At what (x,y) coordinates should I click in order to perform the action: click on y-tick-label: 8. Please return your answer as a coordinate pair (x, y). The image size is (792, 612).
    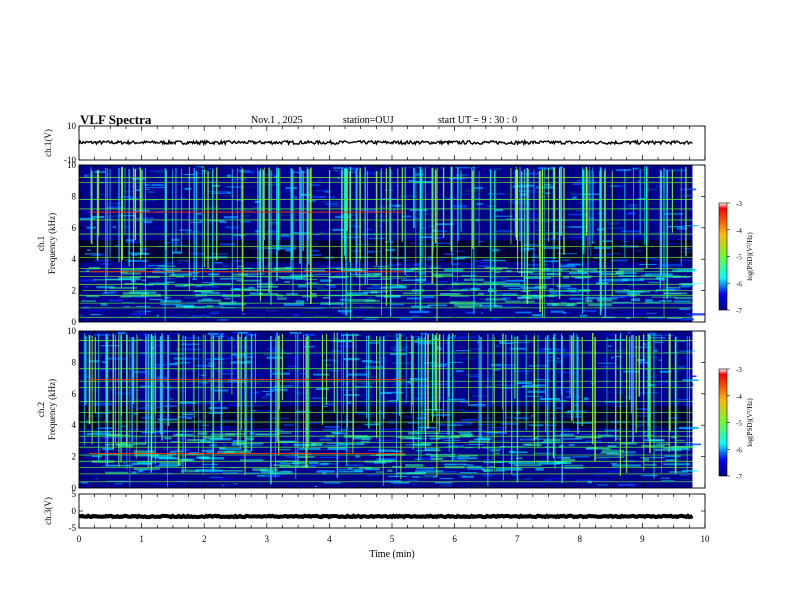
    Looking at the image, I should click on (74, 362).